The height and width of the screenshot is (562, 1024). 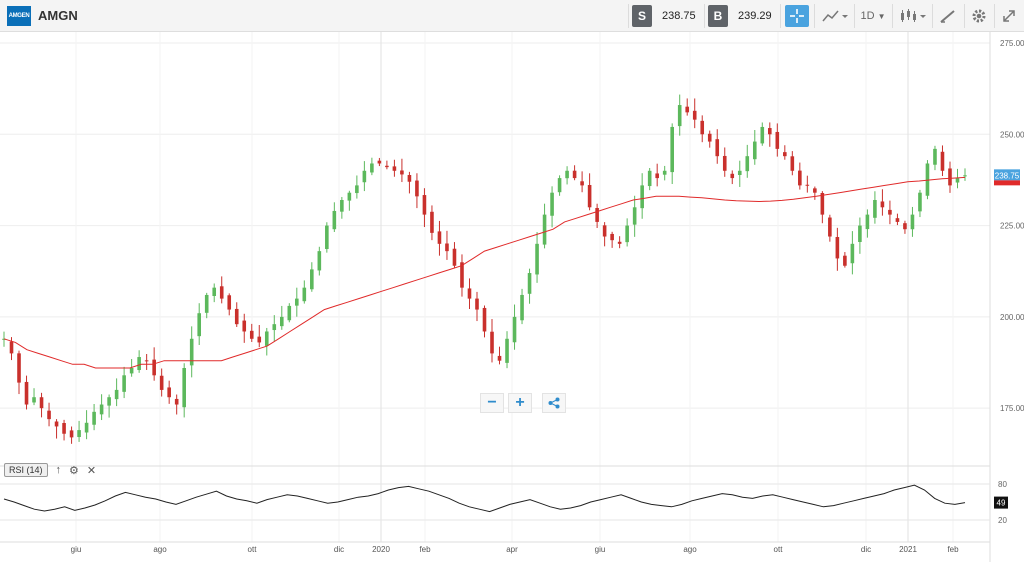 I want to click on chart-type-dropdown, so click(x=913, y=16).